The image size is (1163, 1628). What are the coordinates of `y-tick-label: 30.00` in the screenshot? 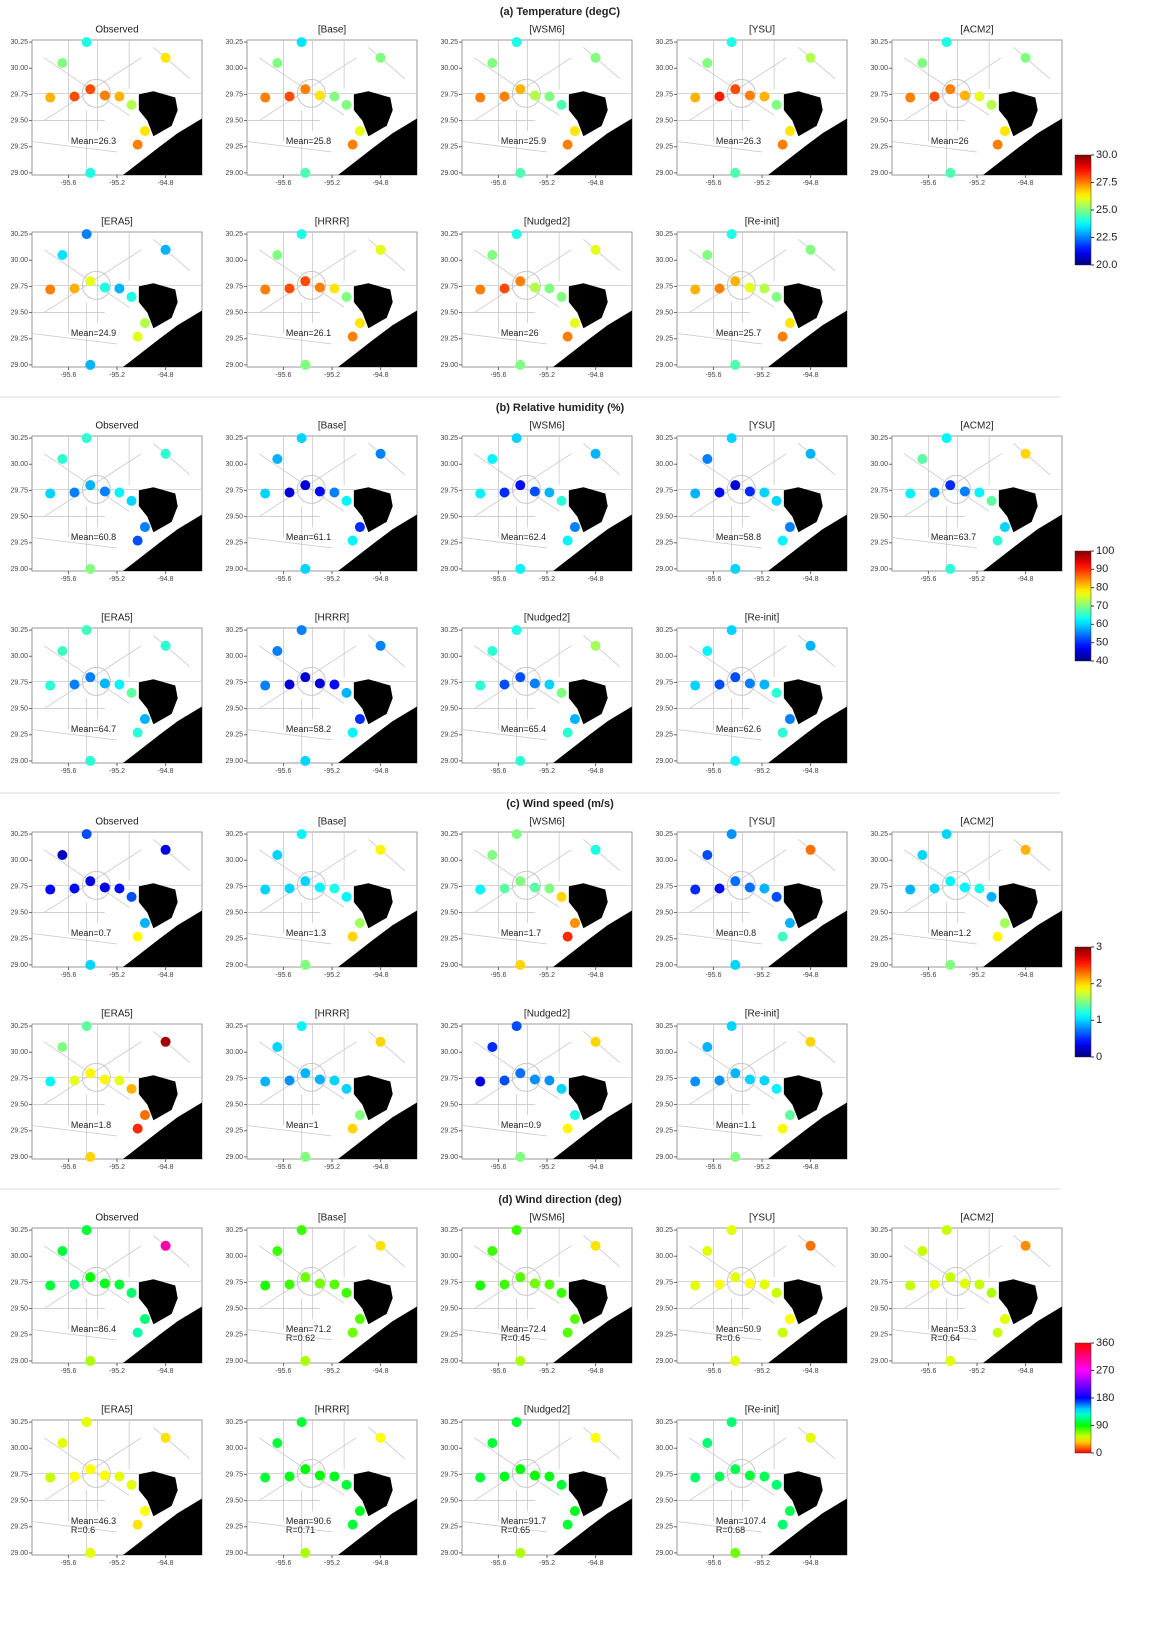 It's located at (879, 68).